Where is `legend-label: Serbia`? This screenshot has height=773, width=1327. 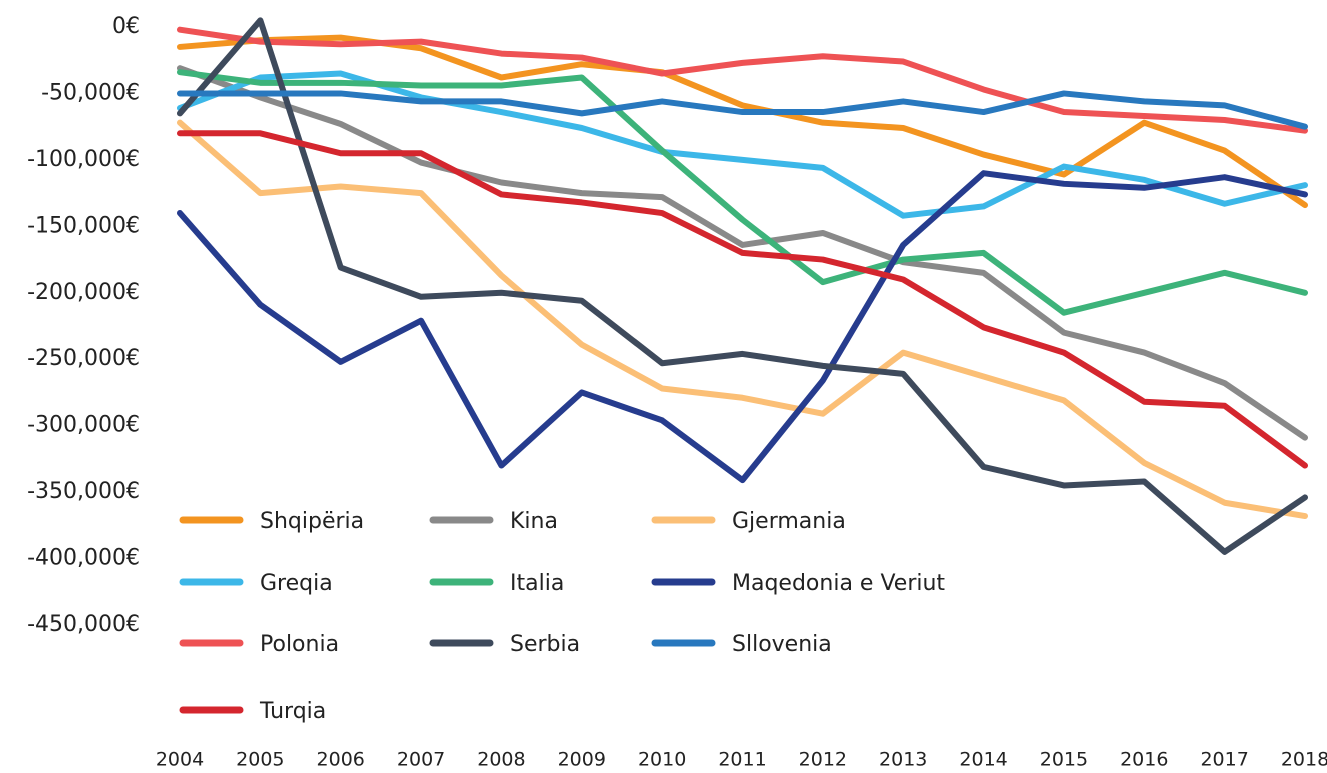 legend-label: Serbia is located at coordinates (545, 644).